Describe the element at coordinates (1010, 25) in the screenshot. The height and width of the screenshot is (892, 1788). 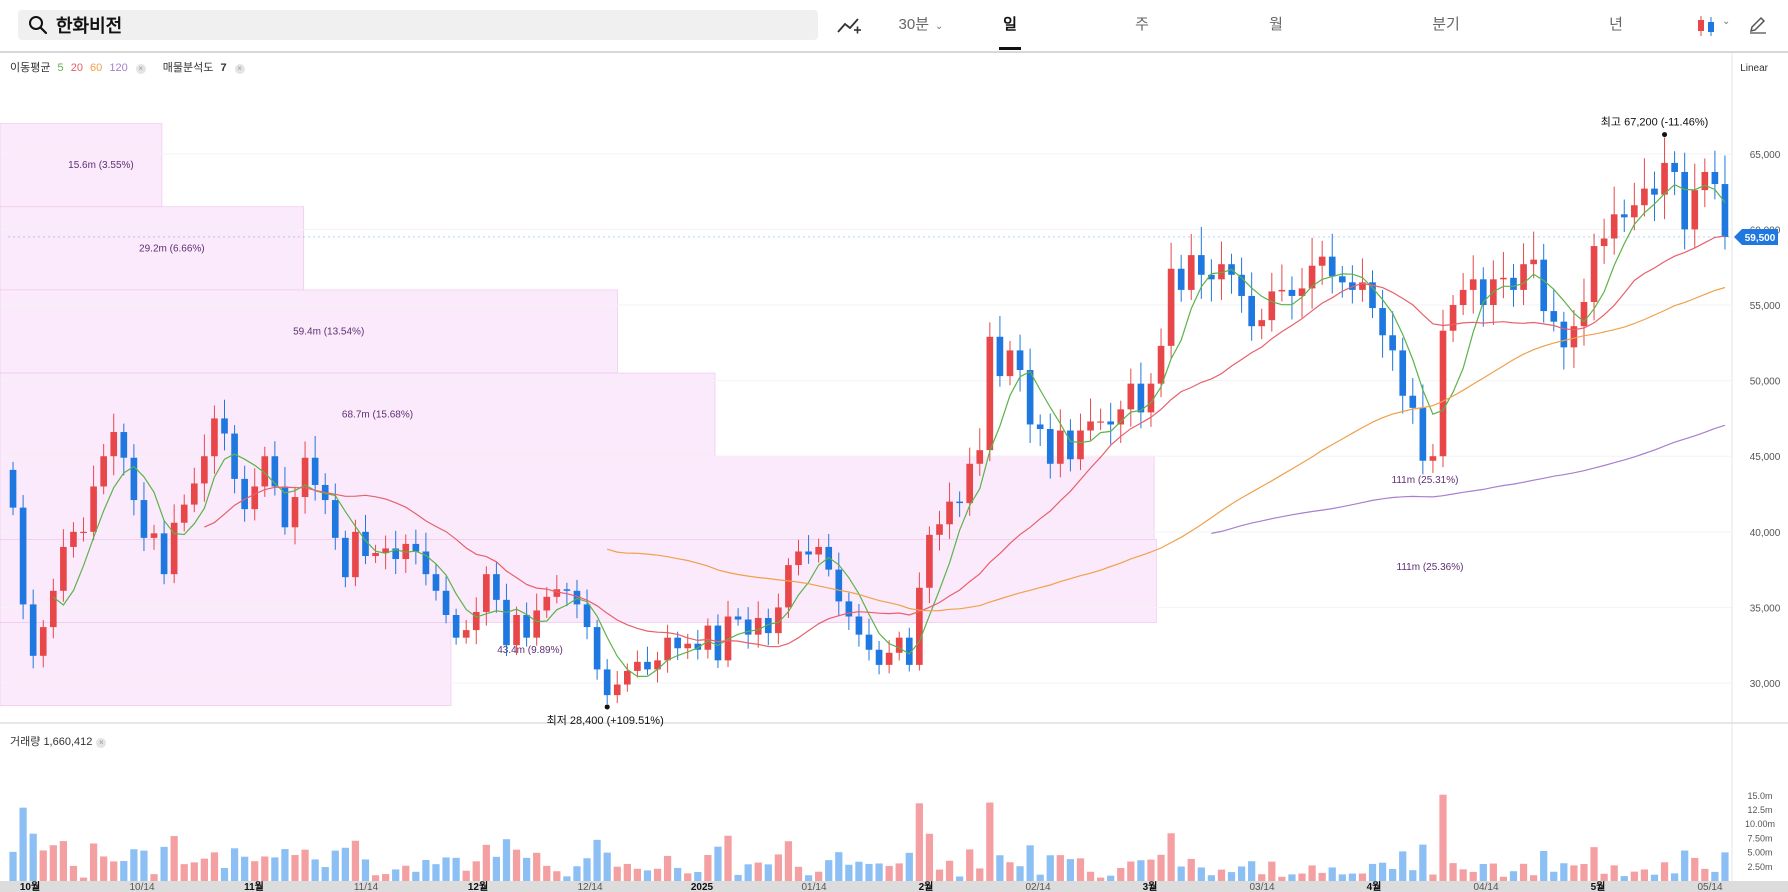
I see `period-day-tab: 일` at that location.